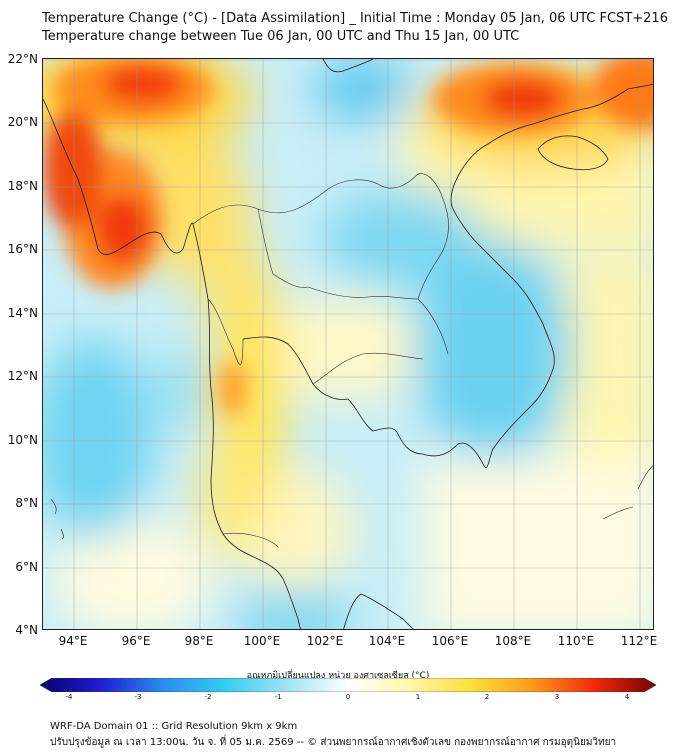 This screenshot has height=756, width=676. What do you see at coordinates (73, 641) in the screenshot?
I see `lon-tick: 94°E` at bounding box center [73, 641].